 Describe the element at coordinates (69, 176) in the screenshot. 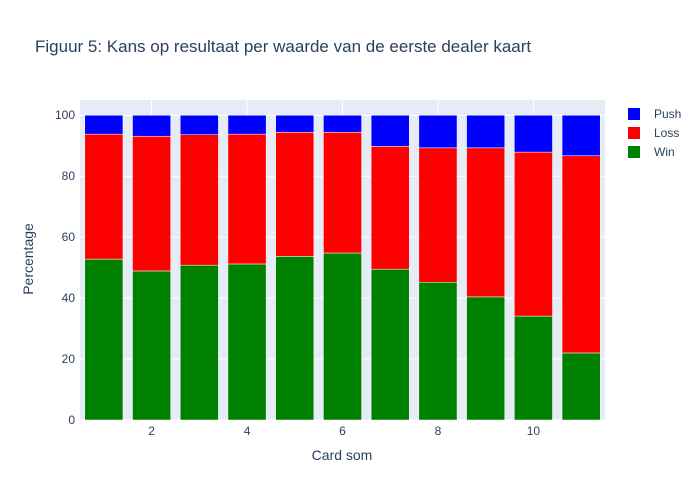

I see `y-tick-label-80: 80` at that location.